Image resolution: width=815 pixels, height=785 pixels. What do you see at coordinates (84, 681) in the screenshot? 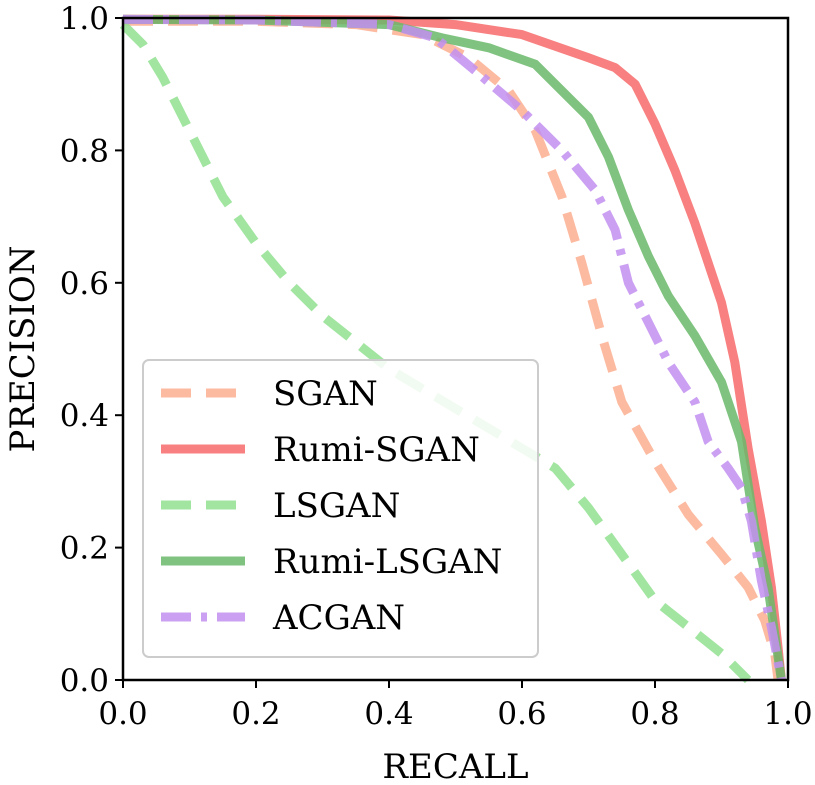
I see `y-tick-label: 0.0` at bounding box center [84, 681].